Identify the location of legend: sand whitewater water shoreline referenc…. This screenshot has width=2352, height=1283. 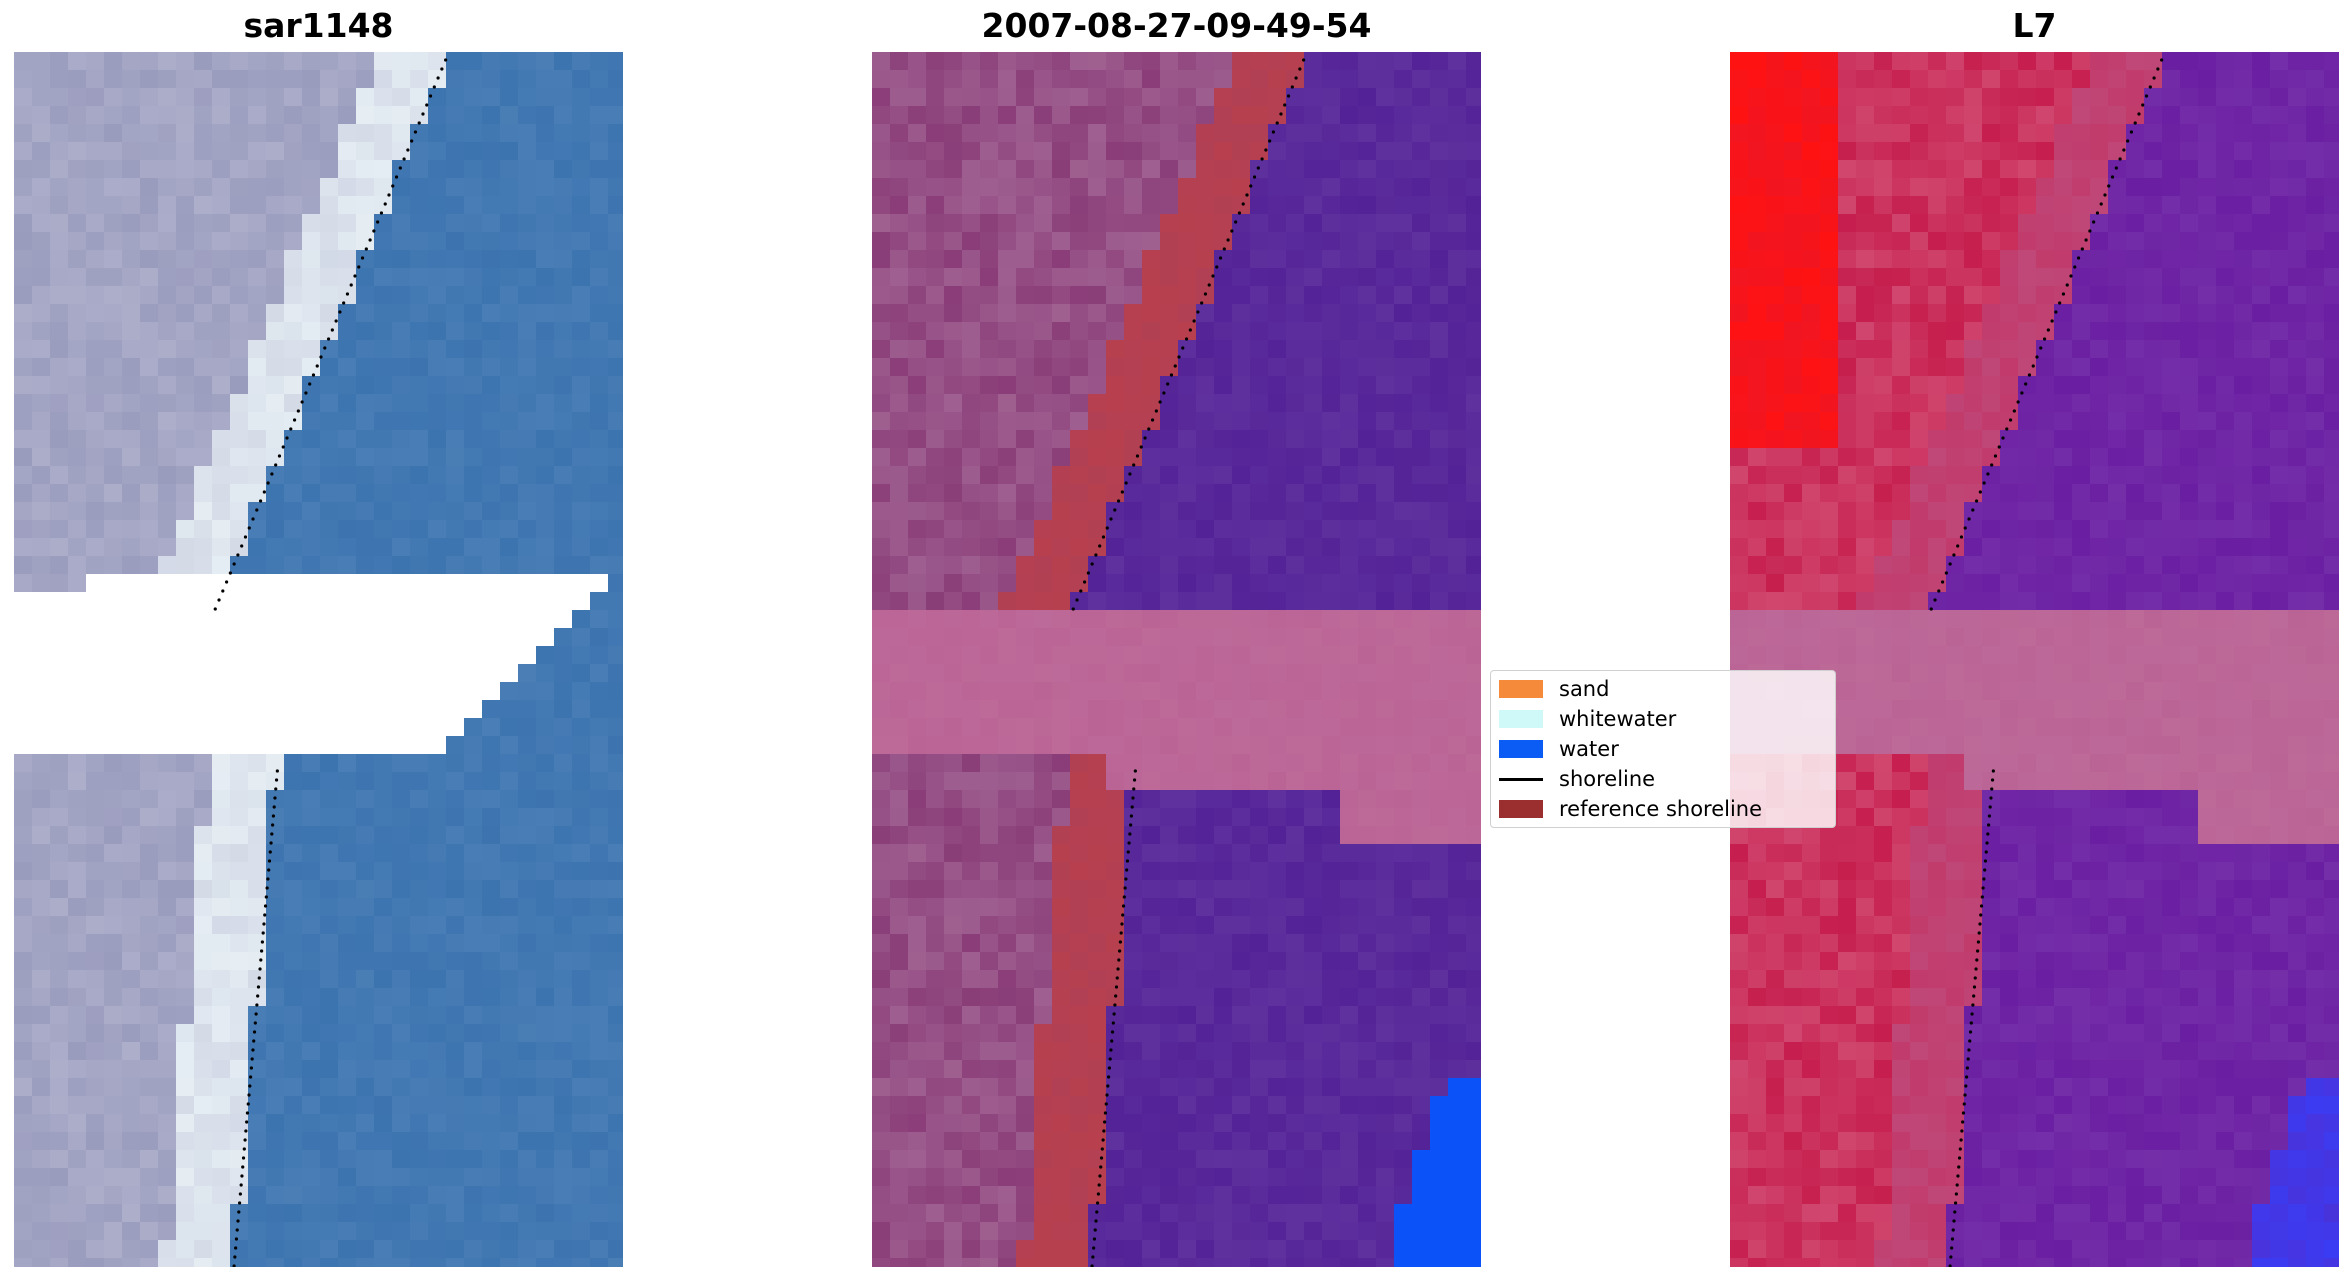
(1663, 749).